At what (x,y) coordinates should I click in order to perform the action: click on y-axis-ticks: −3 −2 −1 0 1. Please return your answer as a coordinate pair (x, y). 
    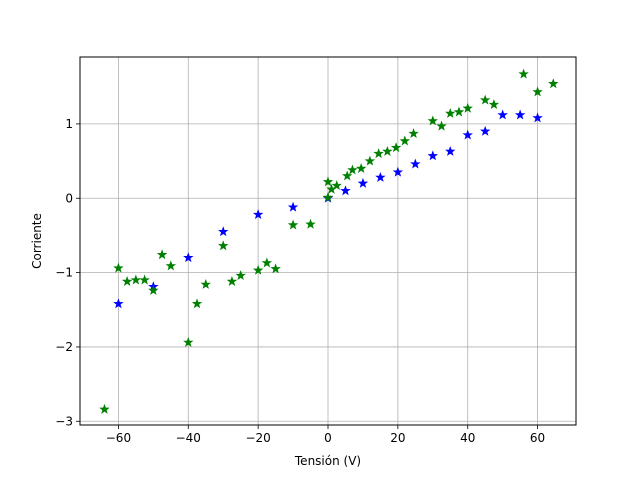
    Looking at the image, I should click on (67, 272).